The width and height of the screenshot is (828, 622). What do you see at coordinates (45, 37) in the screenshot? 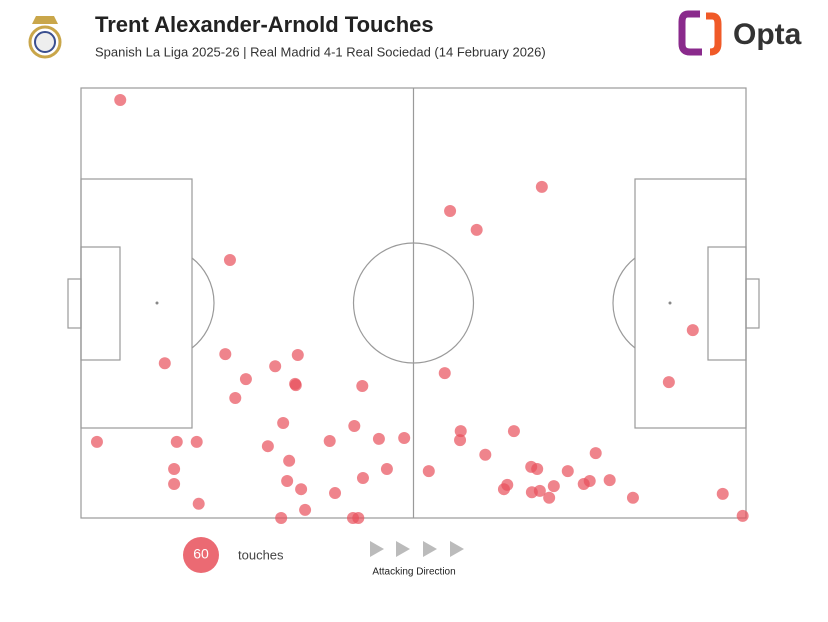
I see `club-crest` at bounding box center [45, 37].